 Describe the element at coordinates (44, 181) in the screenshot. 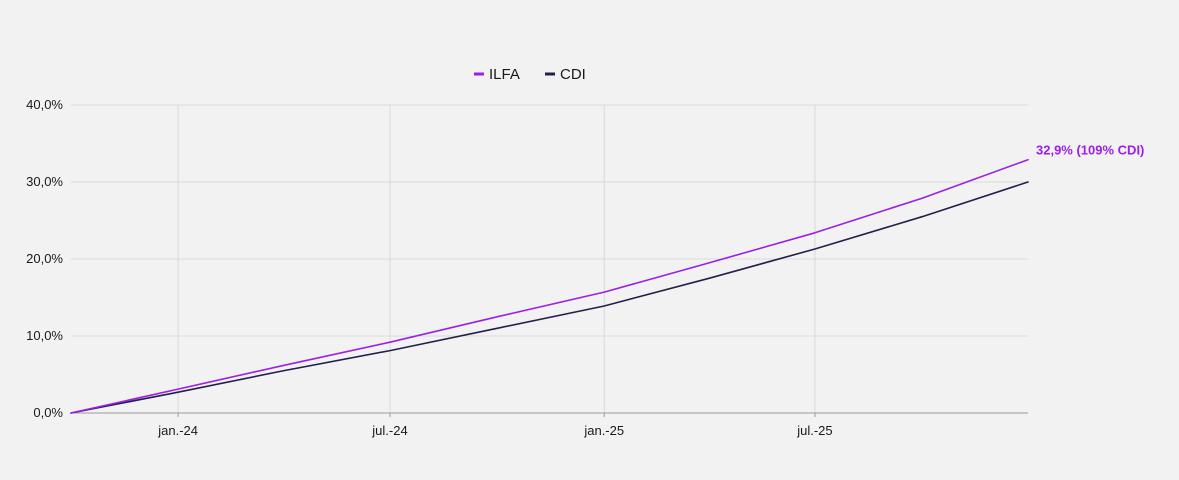

I see `y-tick-label: 30,0%` at that location.